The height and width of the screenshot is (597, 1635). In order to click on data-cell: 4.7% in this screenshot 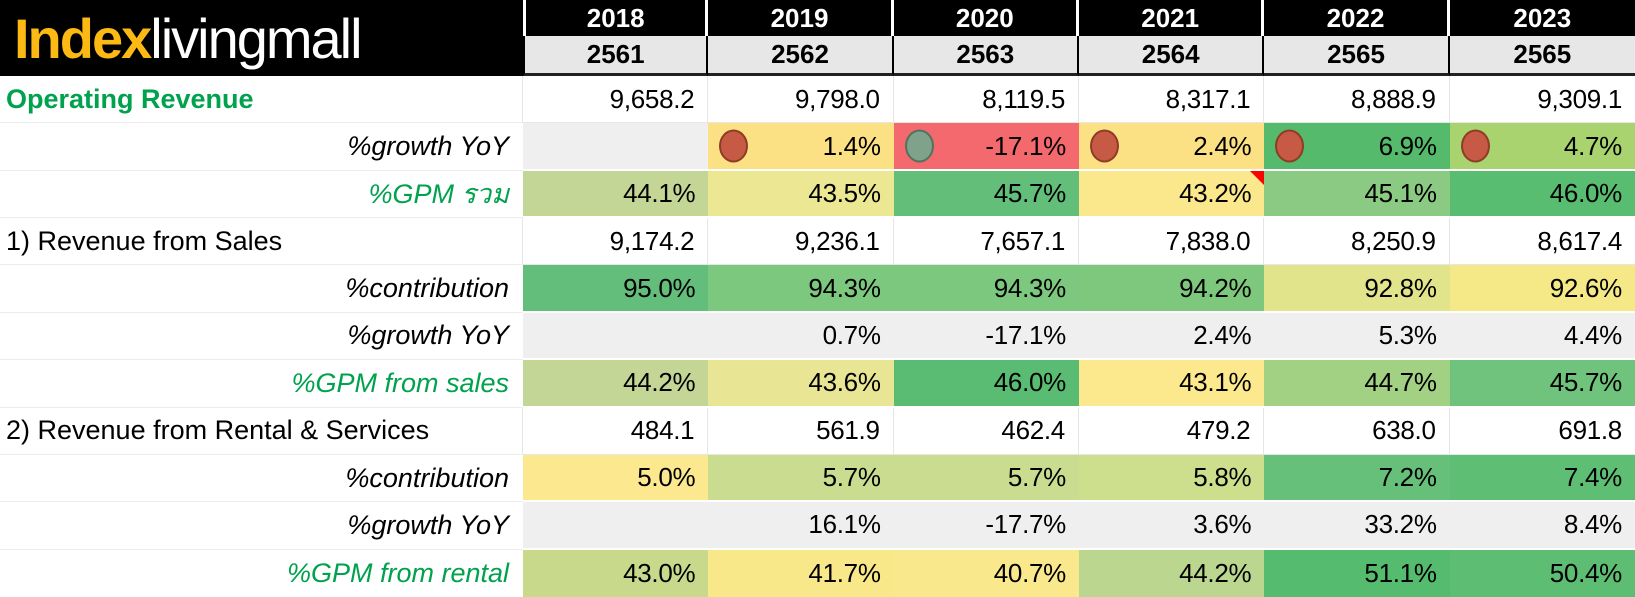, I will do `click(1542, 147)`.